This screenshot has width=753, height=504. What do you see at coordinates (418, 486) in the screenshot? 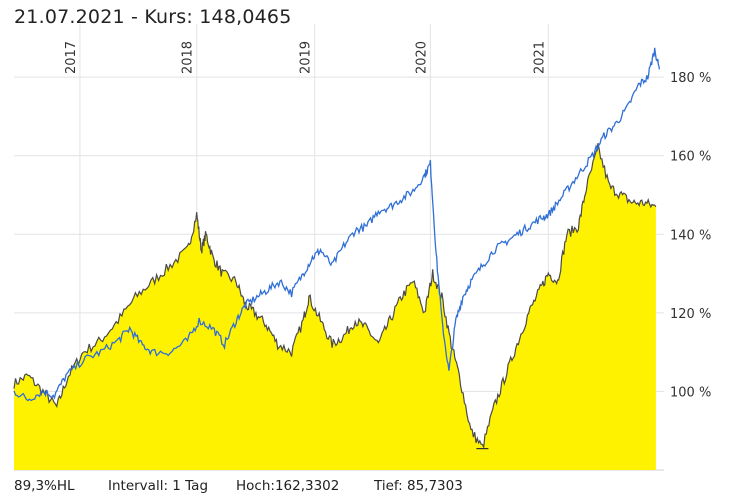
I see `low-stat: Tief: 85,7303` at bounding box center [418, 486].